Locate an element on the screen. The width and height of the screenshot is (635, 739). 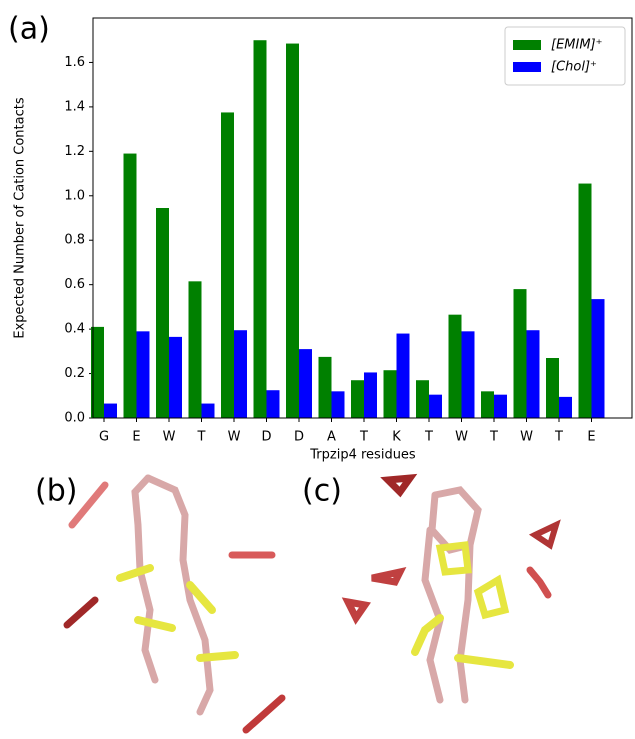
legend-box is located at coordinates (565, 56).